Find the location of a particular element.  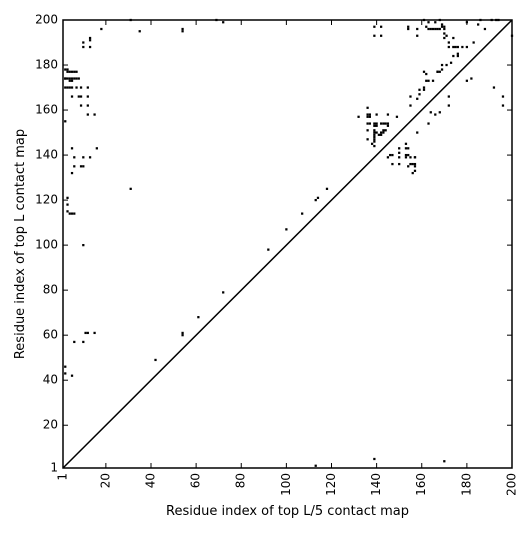

y-tick-label: 40 is located at coordinates (50, 380).